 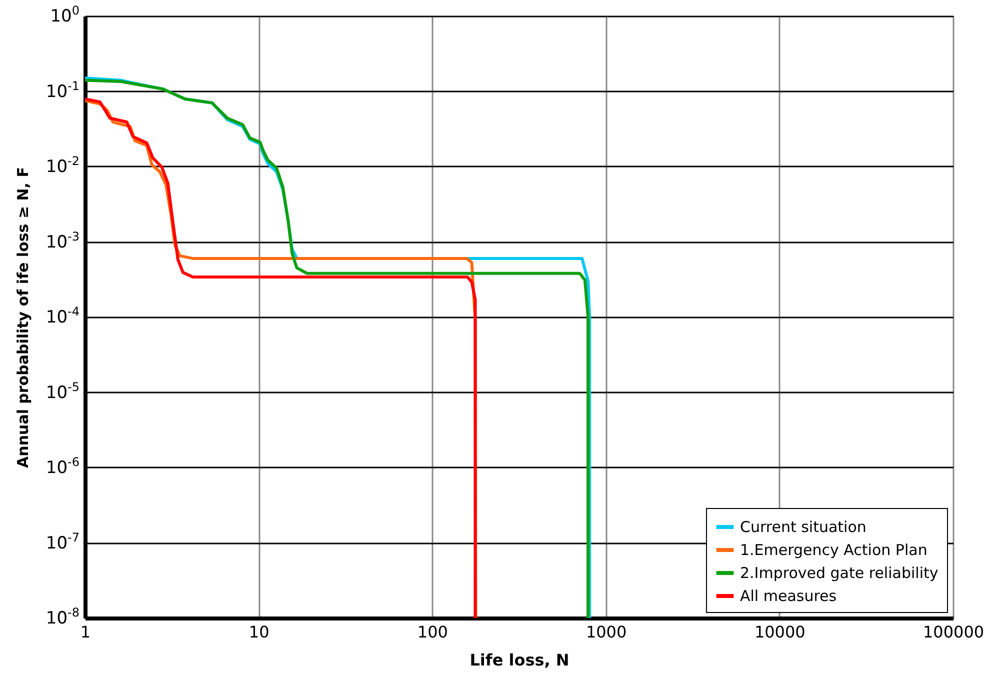 What do you see at coordinates (23, 317) in the screenshot?
I see `y-axis-title: Annual probability of ife loss ≥ N, F` at bounding box center [23, 317].